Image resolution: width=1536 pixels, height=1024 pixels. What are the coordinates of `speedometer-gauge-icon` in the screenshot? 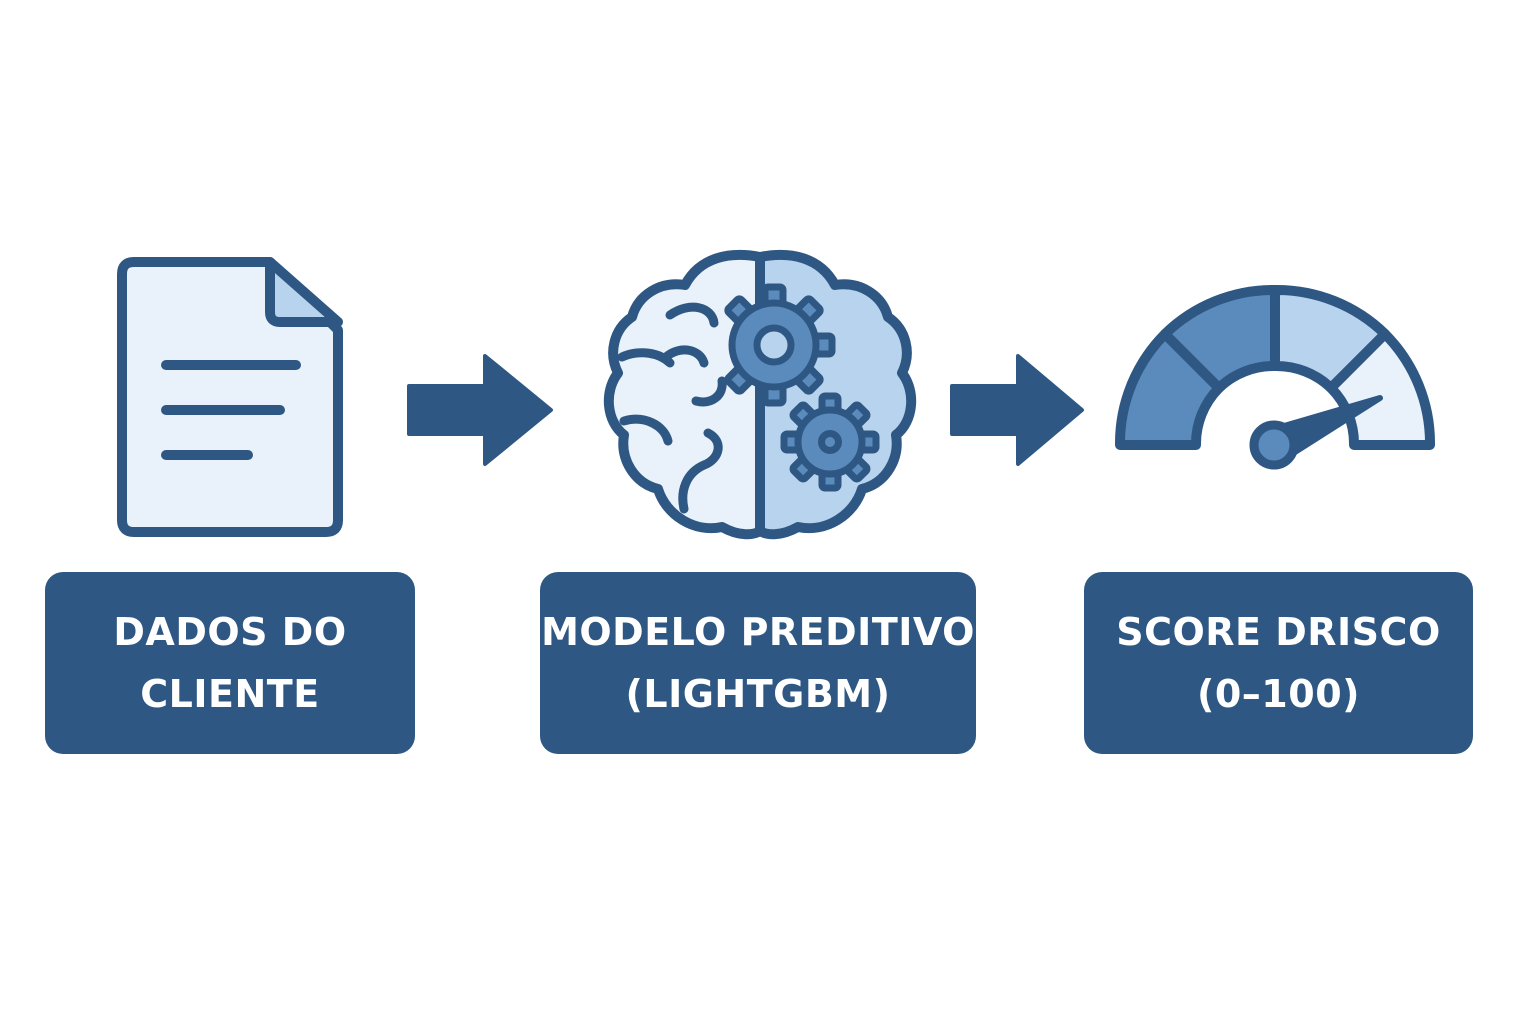 It's located at (1275, 365).